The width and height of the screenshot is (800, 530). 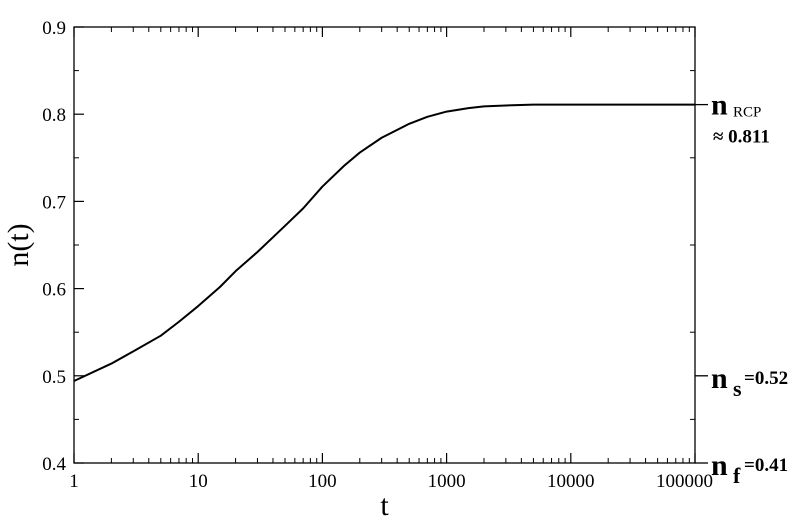 I want to click on x-tick-label: 1000, so click(x=447, y=481).